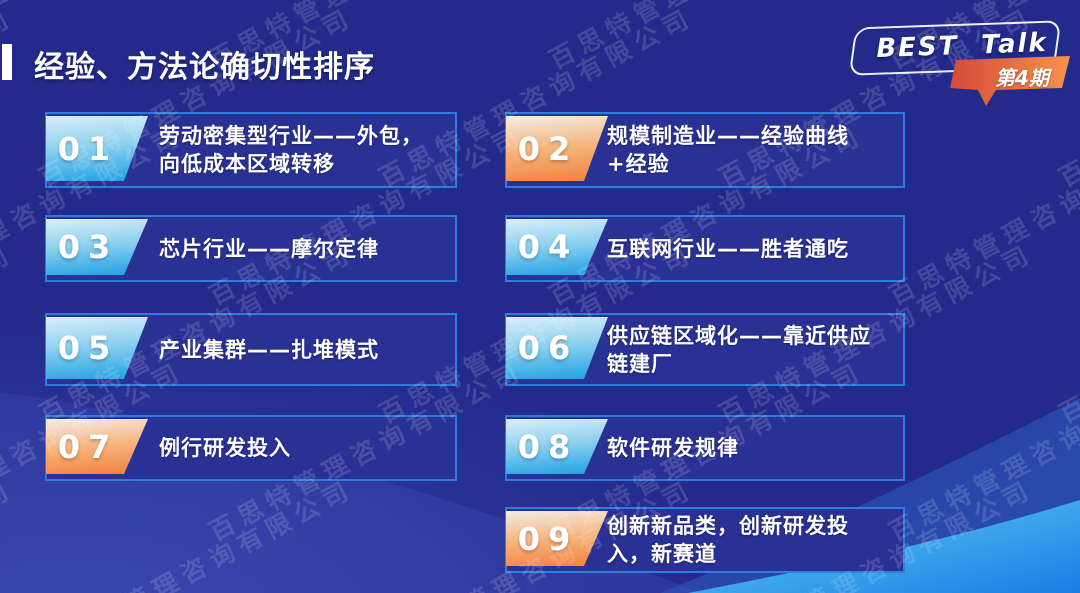  I want to click on logo-edition-ribbon: 第4期, so click(1005, 81).